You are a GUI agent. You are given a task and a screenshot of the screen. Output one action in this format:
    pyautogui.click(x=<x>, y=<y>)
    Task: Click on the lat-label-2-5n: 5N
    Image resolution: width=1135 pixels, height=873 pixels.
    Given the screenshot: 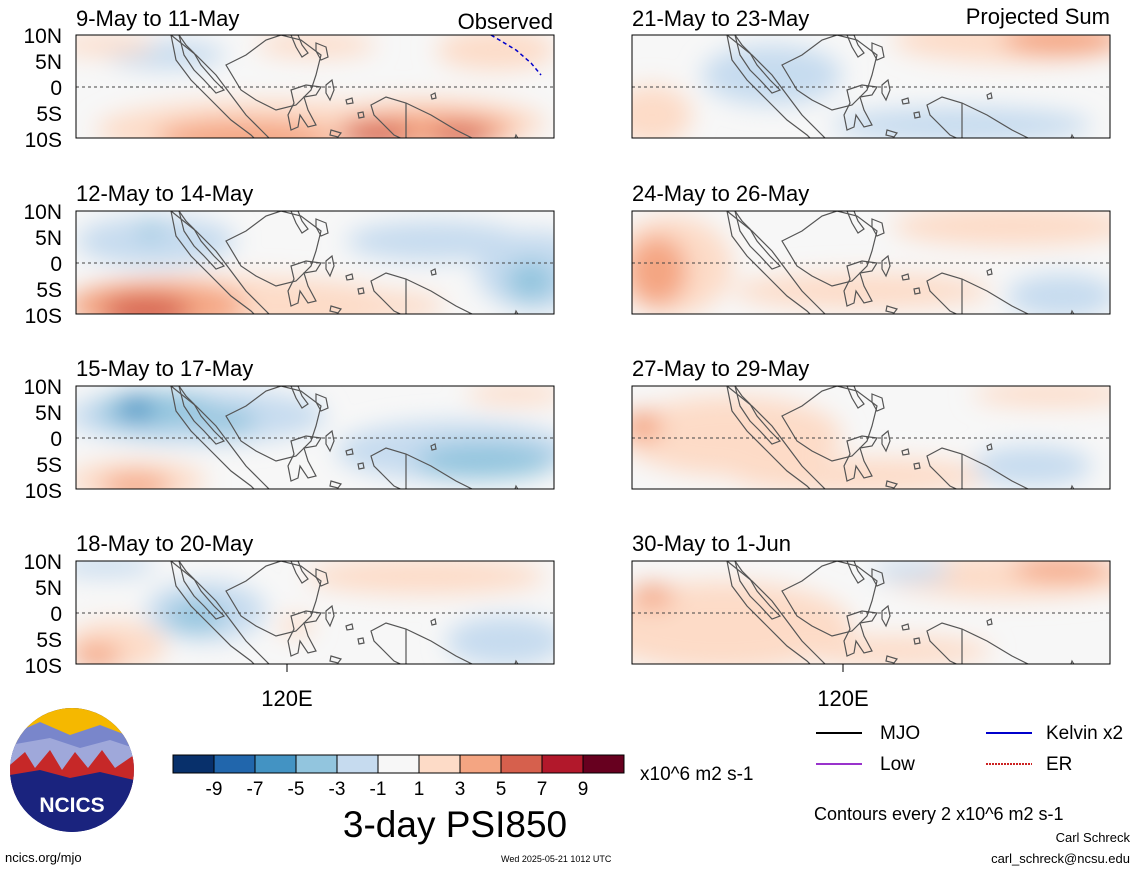 What is the action you would take?
    pyautogui.click(x=48, y=238)
    